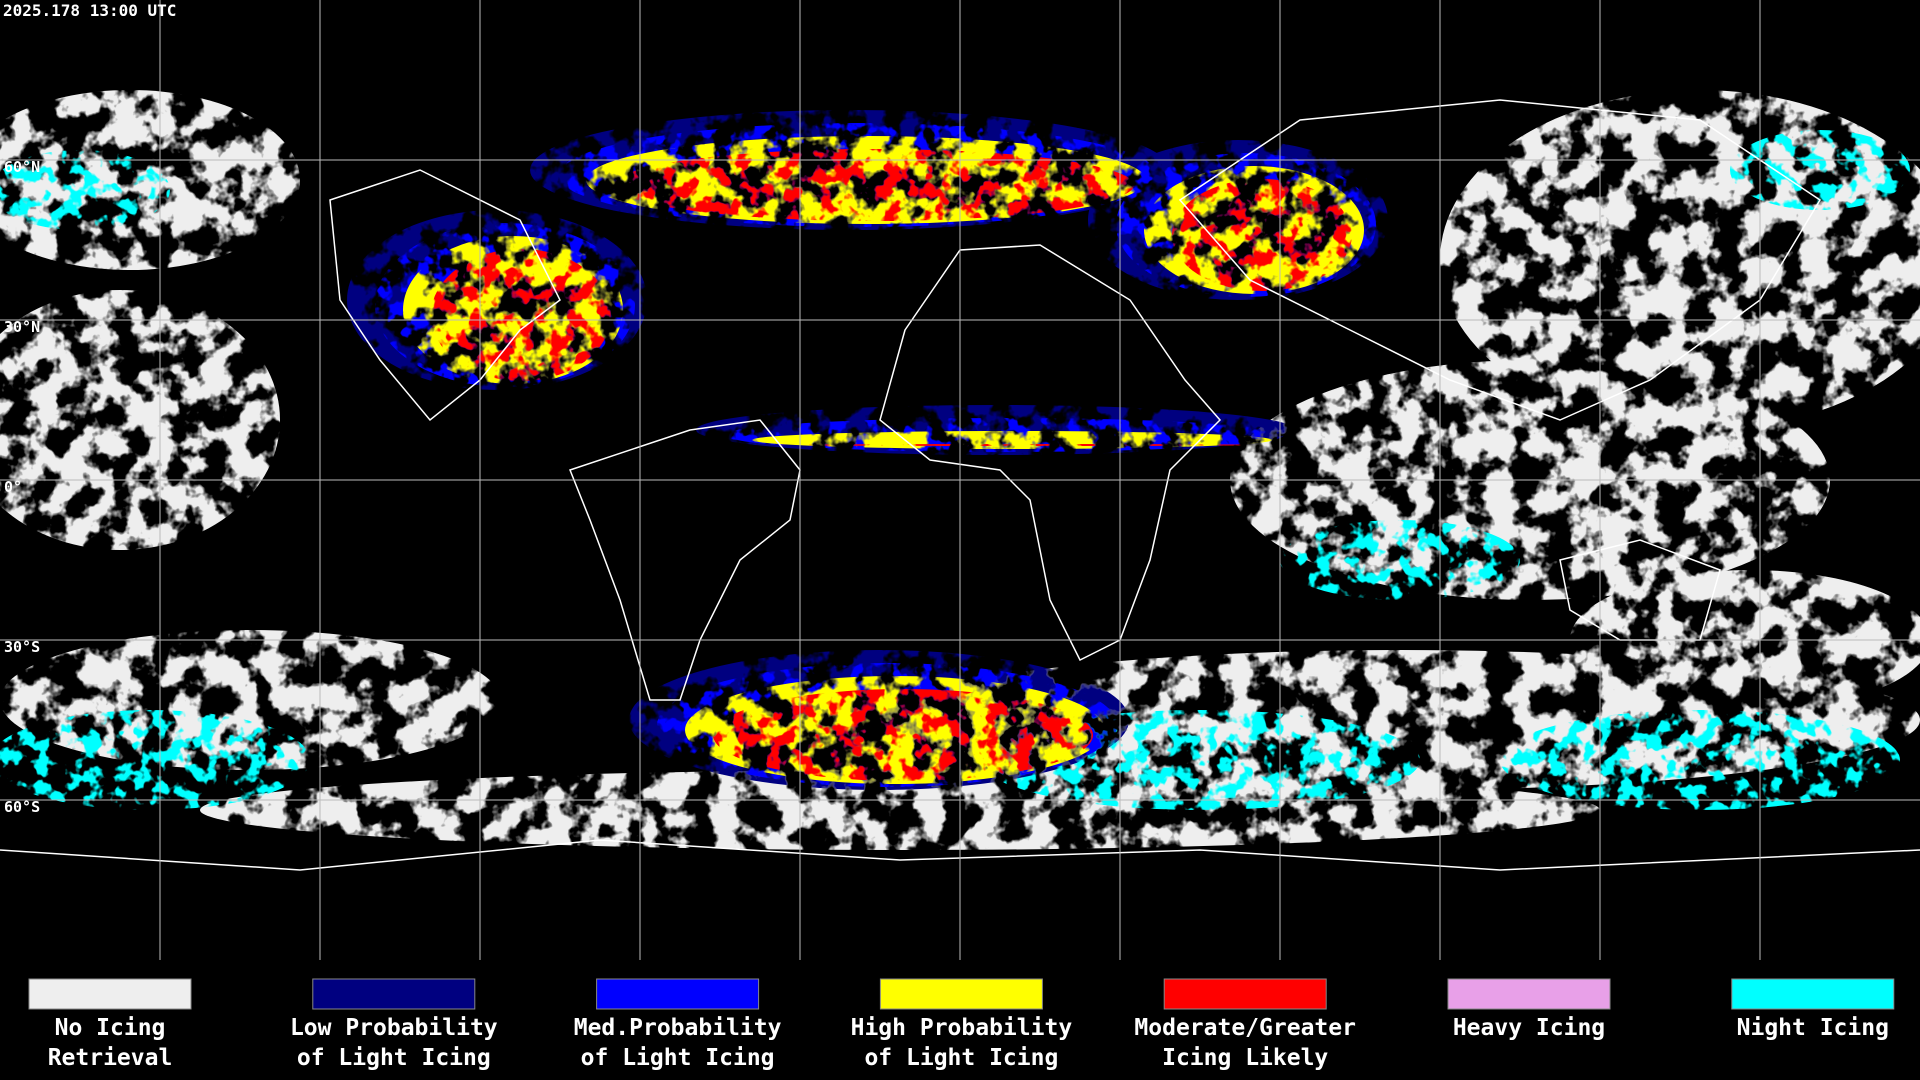 The image size is (1920, 1080). What do you see at coordinates (89, 10) in the screenshot?
I see `timestamp: 2025.178 13:00 UTC` at bounding box center [89, 10].